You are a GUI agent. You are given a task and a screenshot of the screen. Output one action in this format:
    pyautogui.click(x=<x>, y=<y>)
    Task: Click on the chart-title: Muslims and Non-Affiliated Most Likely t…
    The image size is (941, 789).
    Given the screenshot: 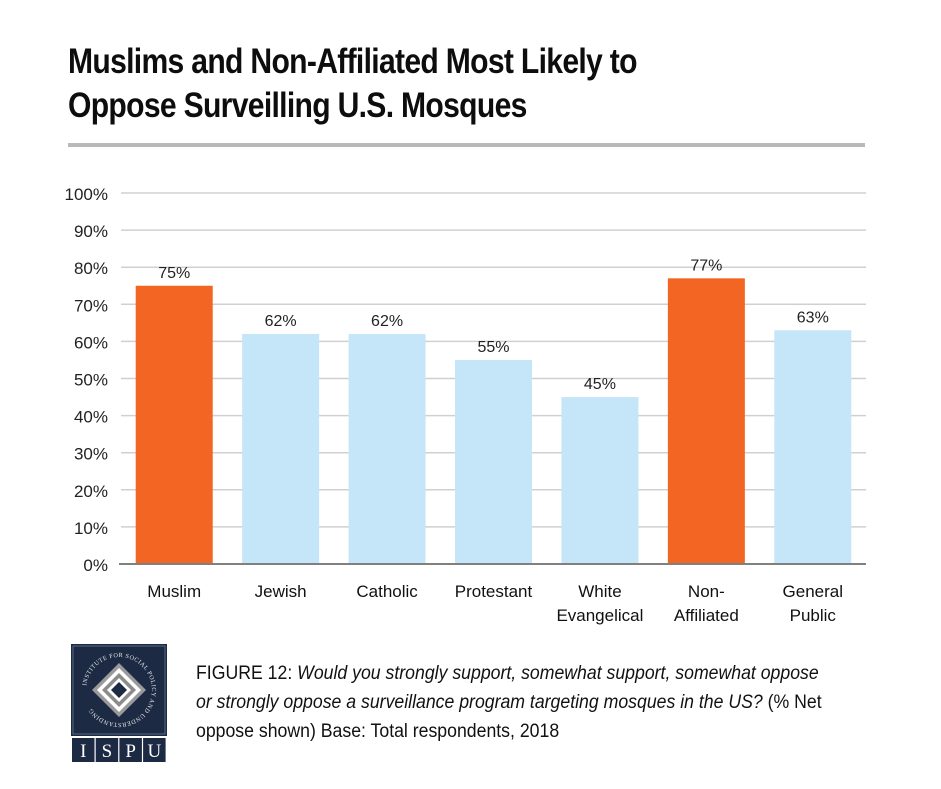 What is the action you would take?
    pyautogui.click(x=412, y=84)
    